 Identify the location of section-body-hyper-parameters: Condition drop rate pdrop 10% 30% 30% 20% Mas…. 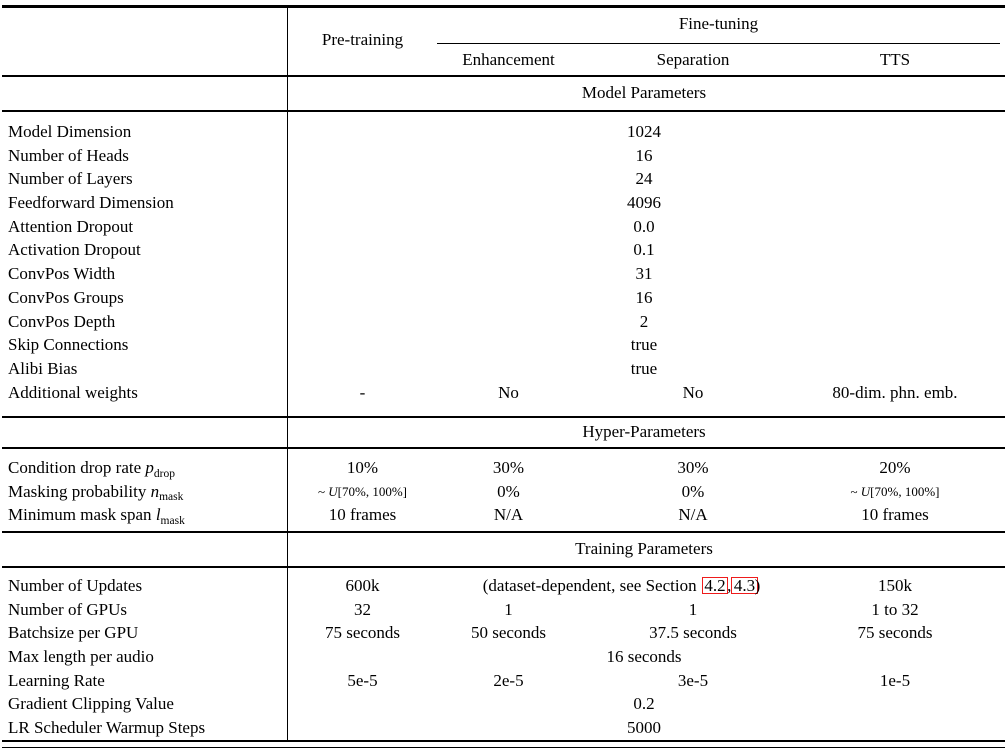
(503, 491).